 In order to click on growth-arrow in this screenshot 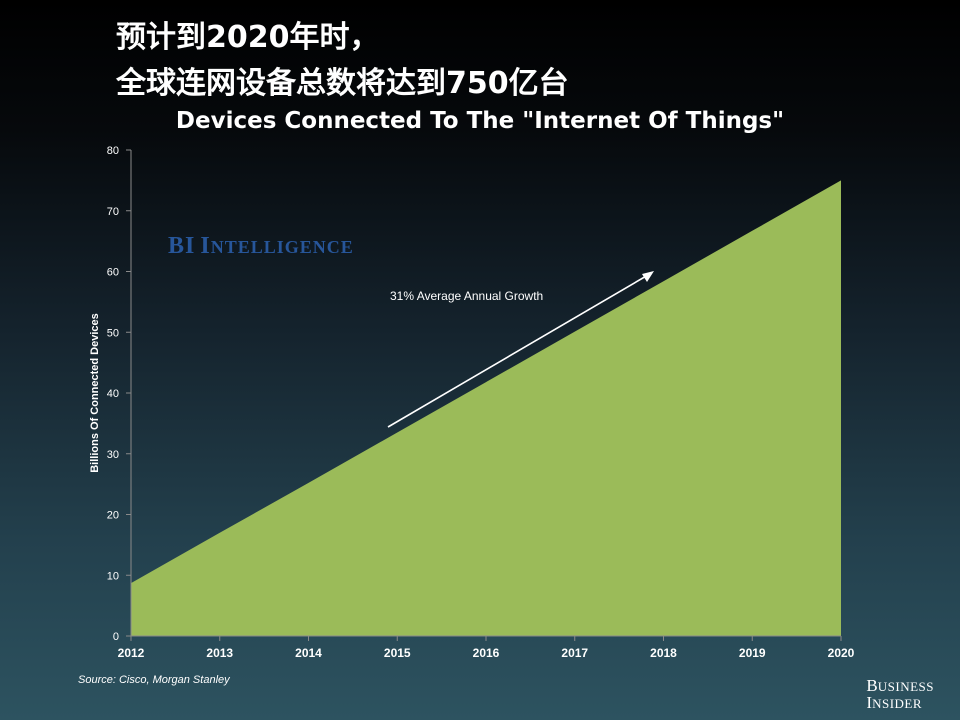, I will do `click(518, 351)`.